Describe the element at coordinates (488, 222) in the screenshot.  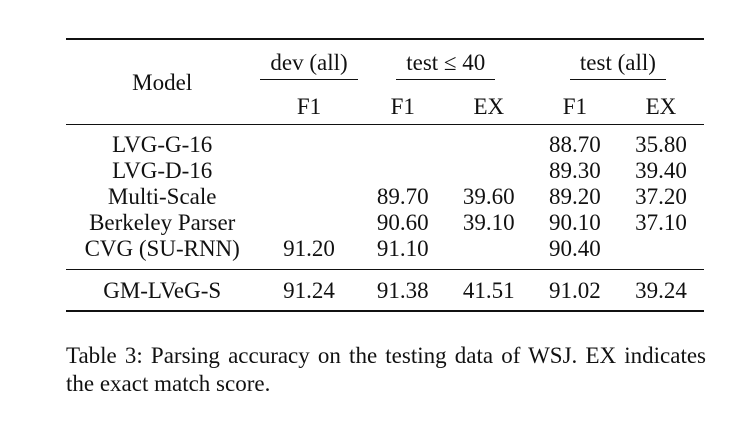
I see `cell-test40-ex: 39.10` at that location.